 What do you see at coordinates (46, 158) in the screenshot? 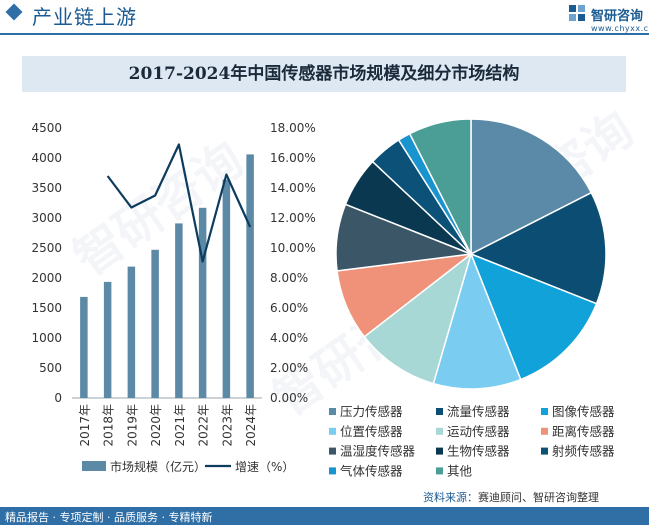
I see `y-left-tick-label: 4000` at bounding box center [46, 158].